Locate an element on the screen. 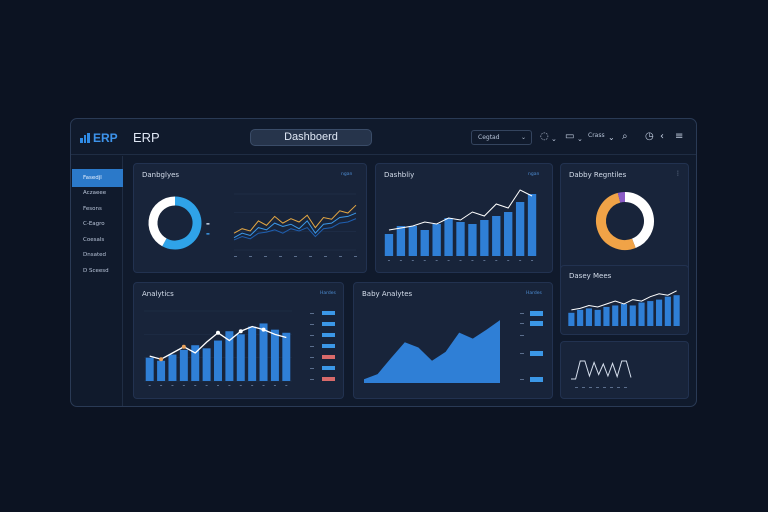  dashboard-chart is located at coordinates (460, 225).